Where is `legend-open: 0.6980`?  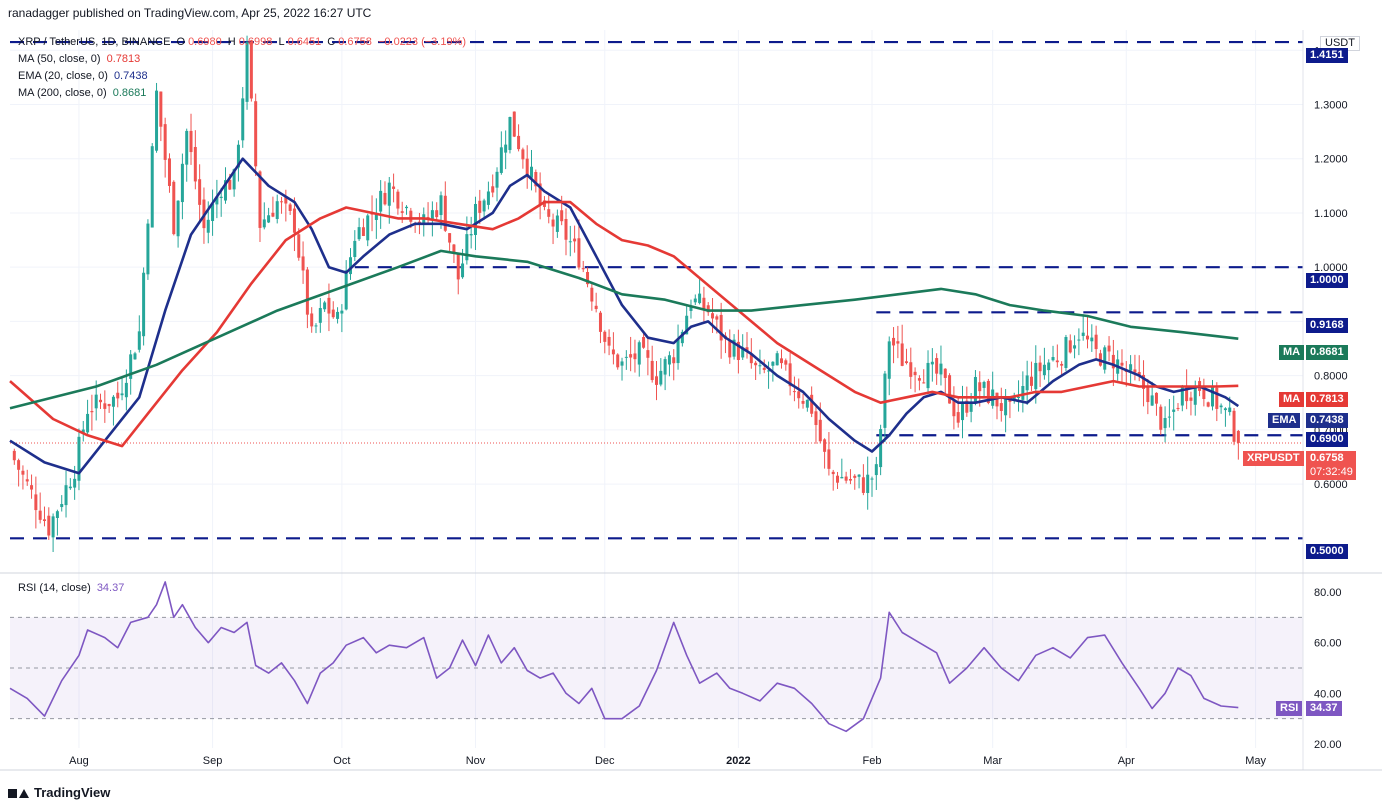 legend-open: 0.6980 is located at coordinates (205, 42).